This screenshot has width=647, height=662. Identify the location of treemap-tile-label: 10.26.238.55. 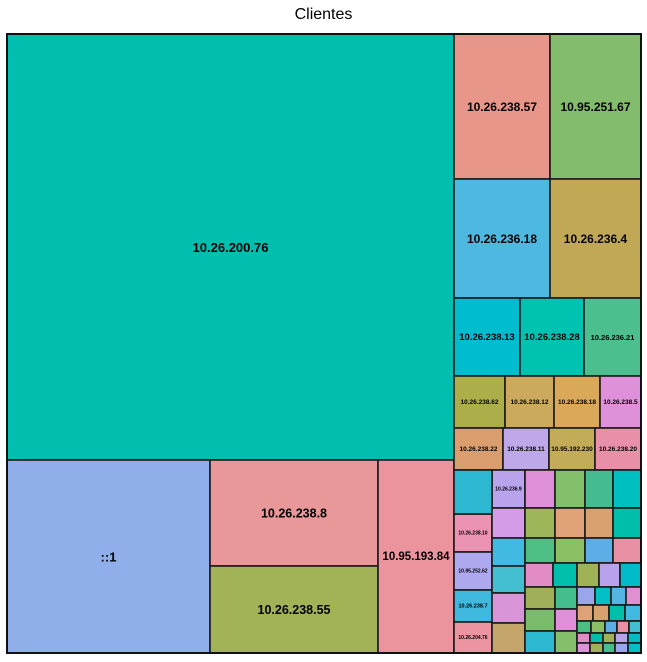
(294, 610).